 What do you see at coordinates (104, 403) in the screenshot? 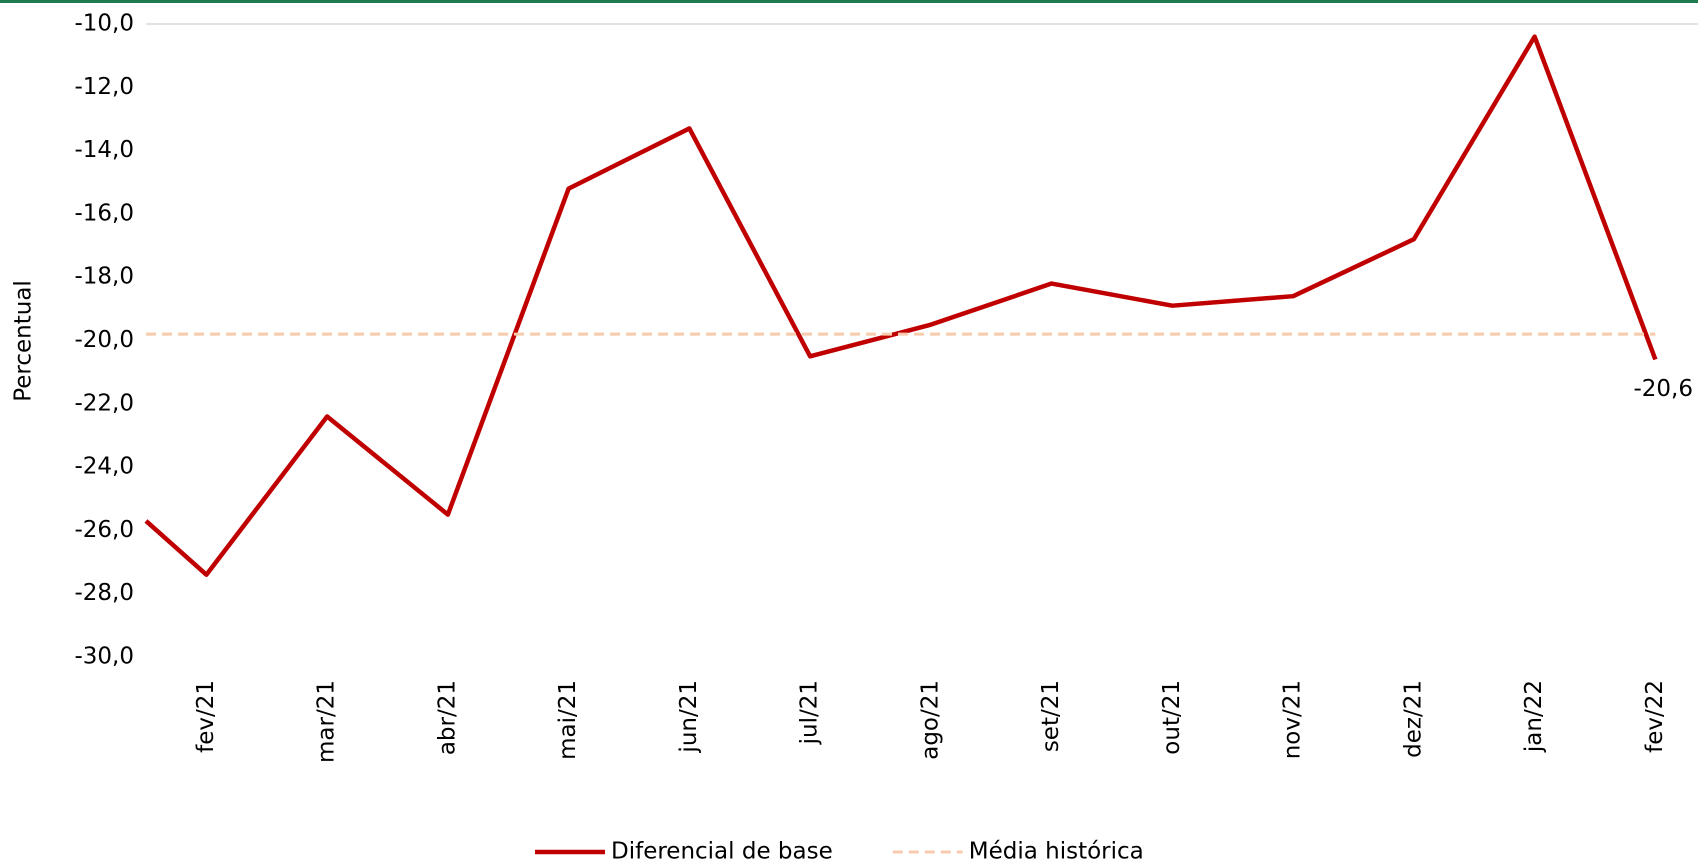
I see `y-tick-label: -22,0` at bounding box center [104, 403].